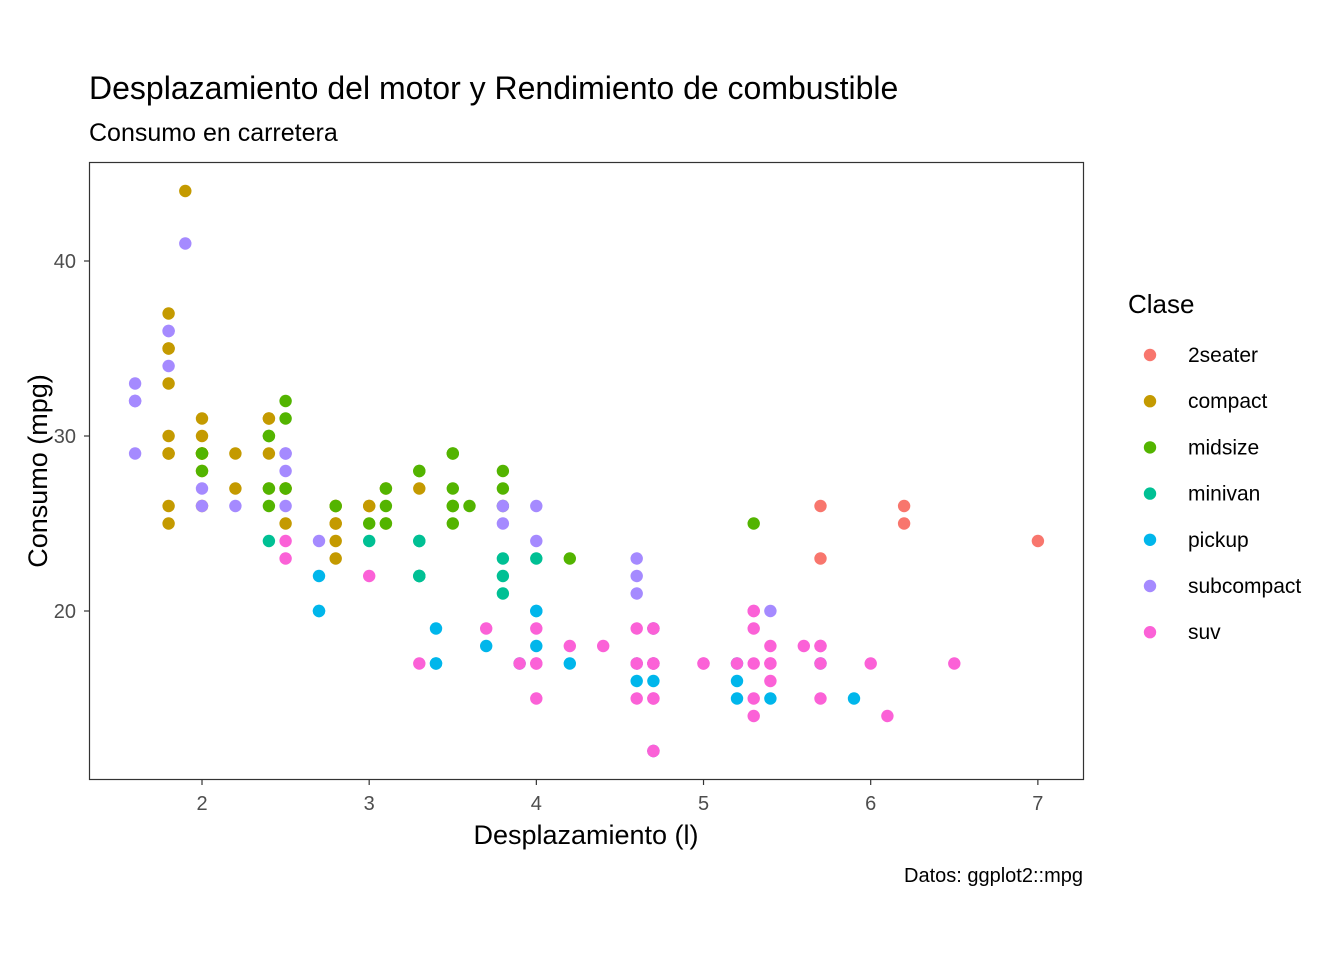 The width and height of the screenshot is (1344, 960). What do you see at coordinates (1223, 447) in the screenshot?
I see `legend-label: midsize` at bounding box center [1223, 447].